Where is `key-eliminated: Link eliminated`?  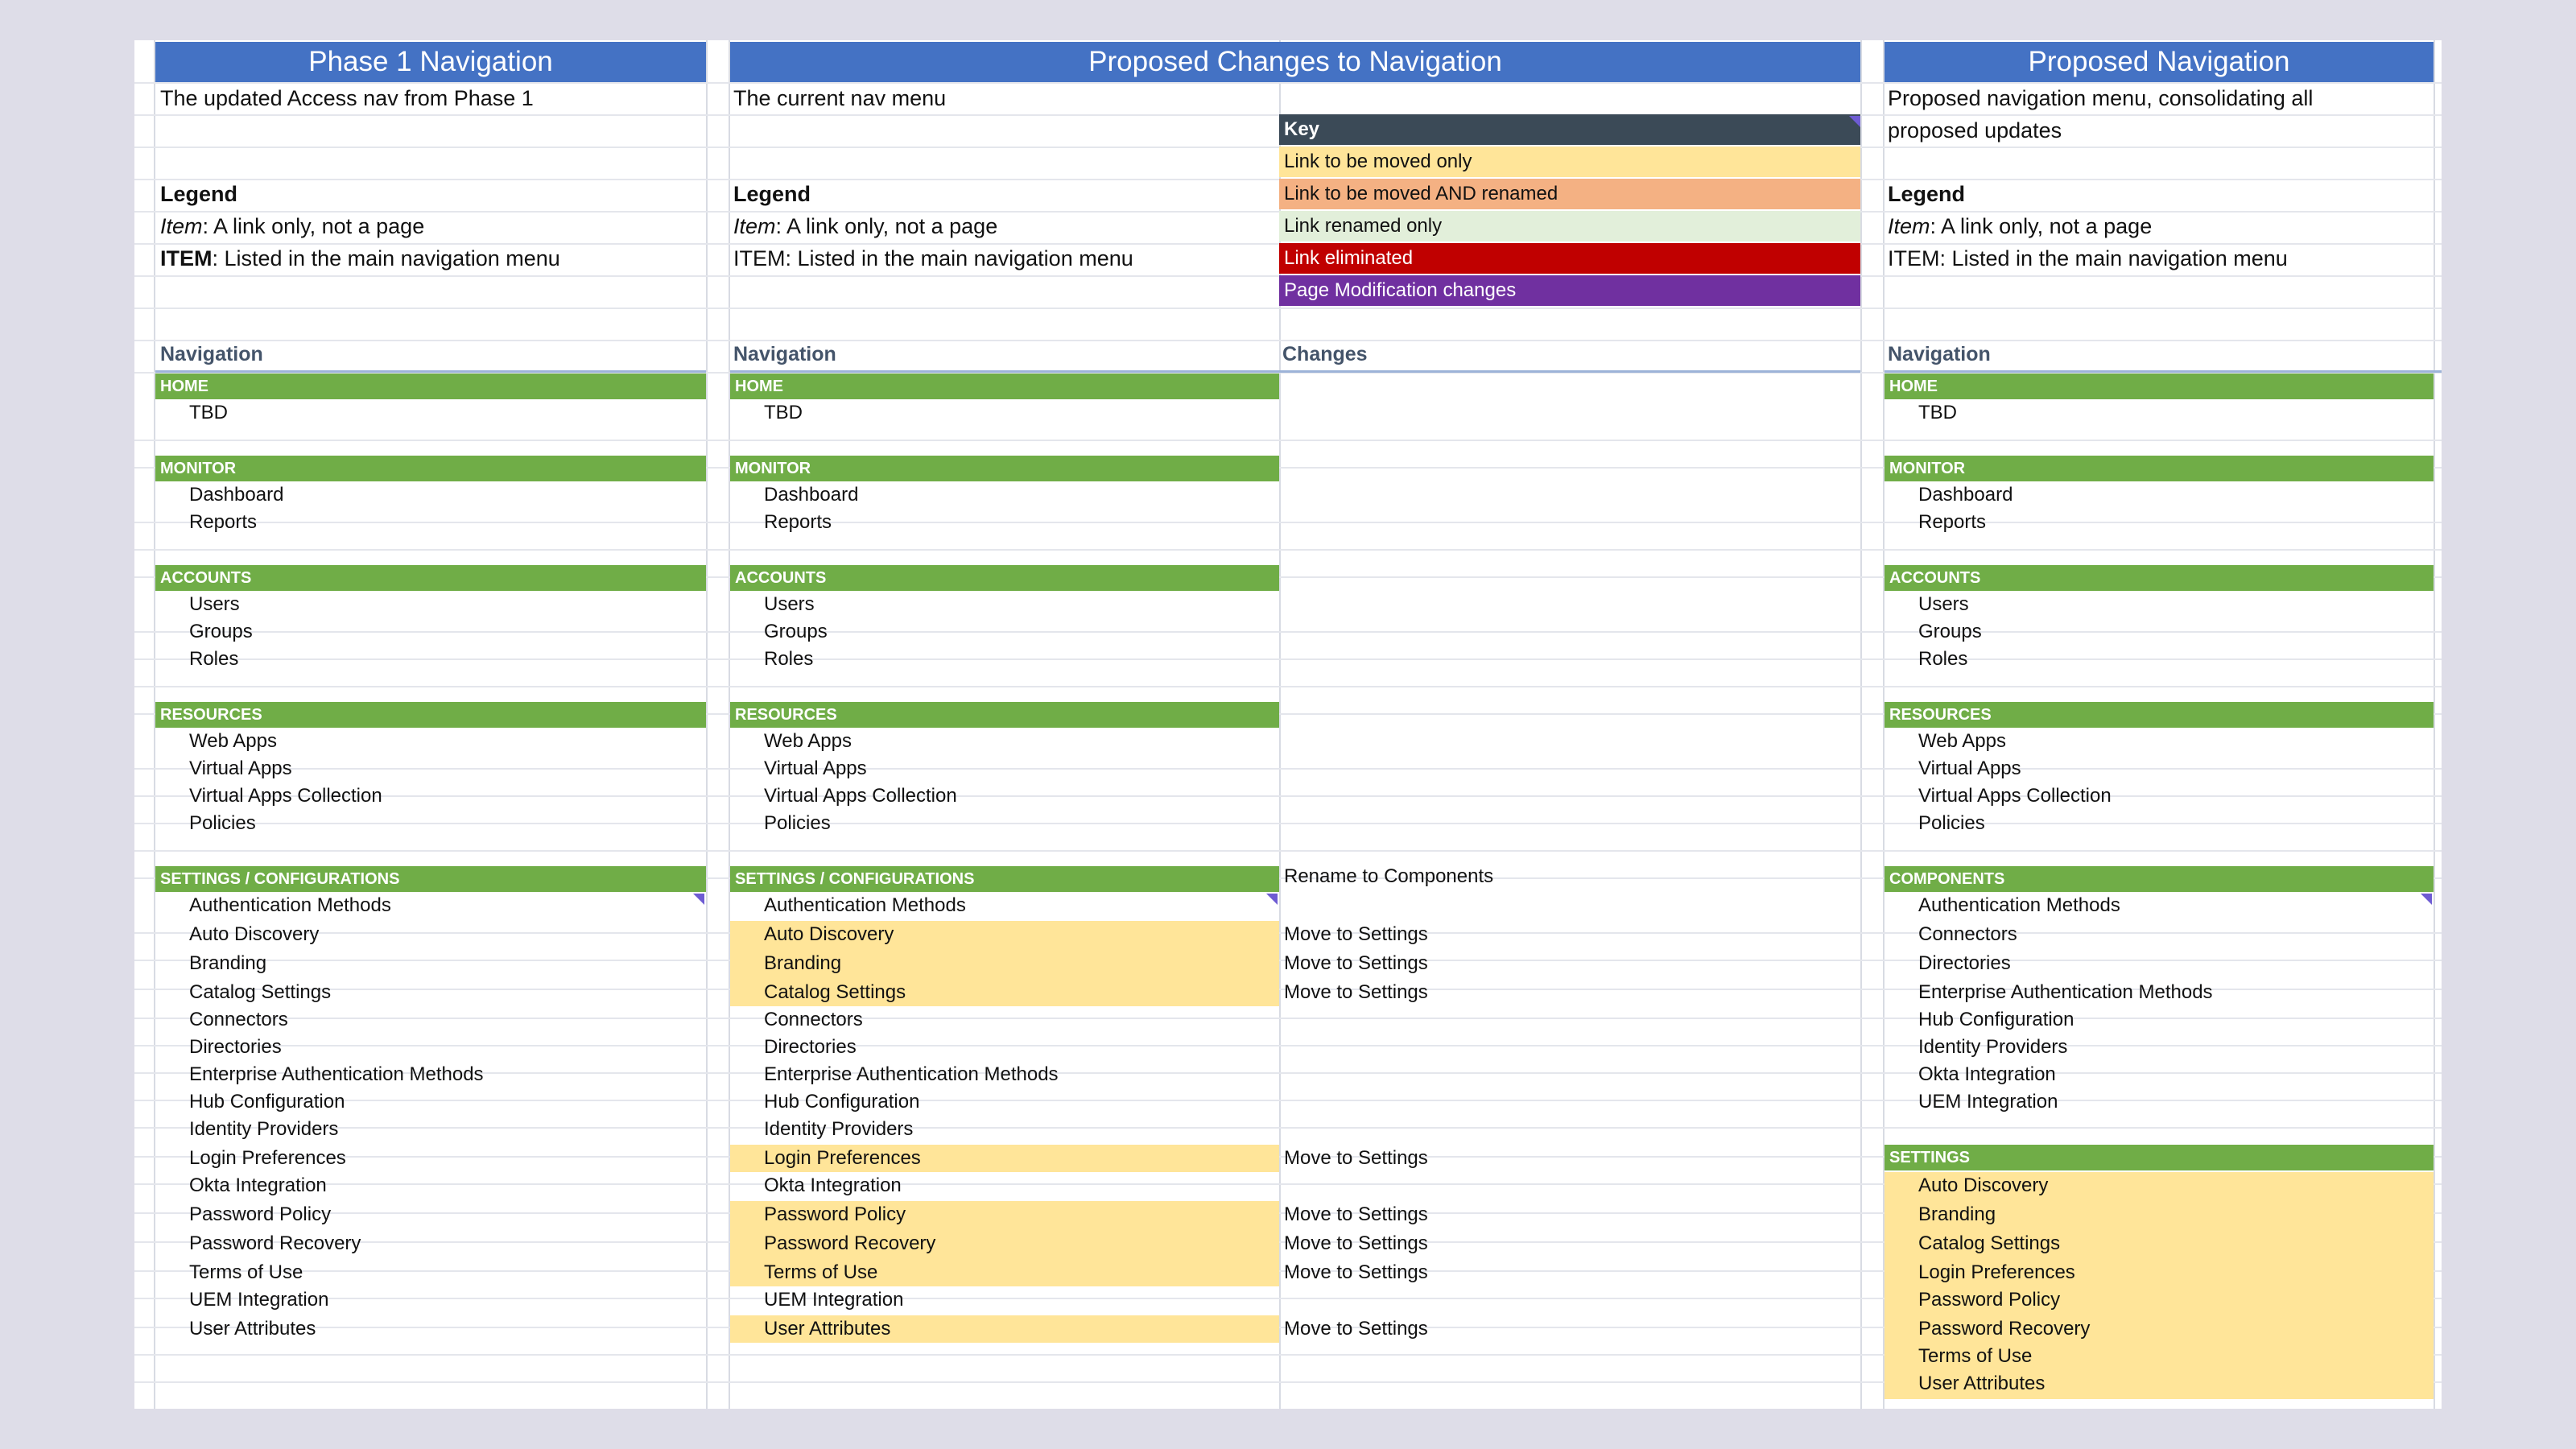 key-eliminated: Link eliminated is located at coordinates (1569, 258).